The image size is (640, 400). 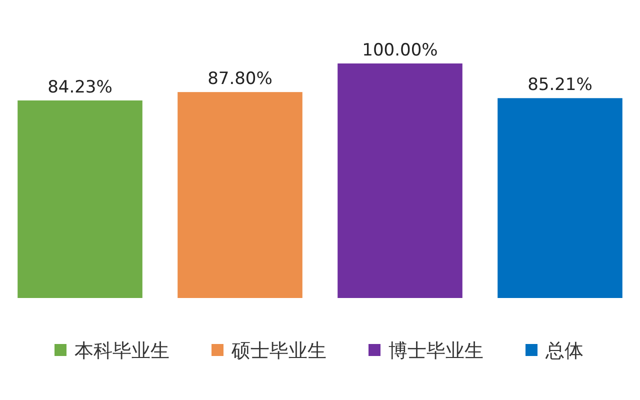 What do you see at coordinates (436, 351) in the screenshot?
I see `legend-label: 博士毕业生` at bounding box center [436, 351].